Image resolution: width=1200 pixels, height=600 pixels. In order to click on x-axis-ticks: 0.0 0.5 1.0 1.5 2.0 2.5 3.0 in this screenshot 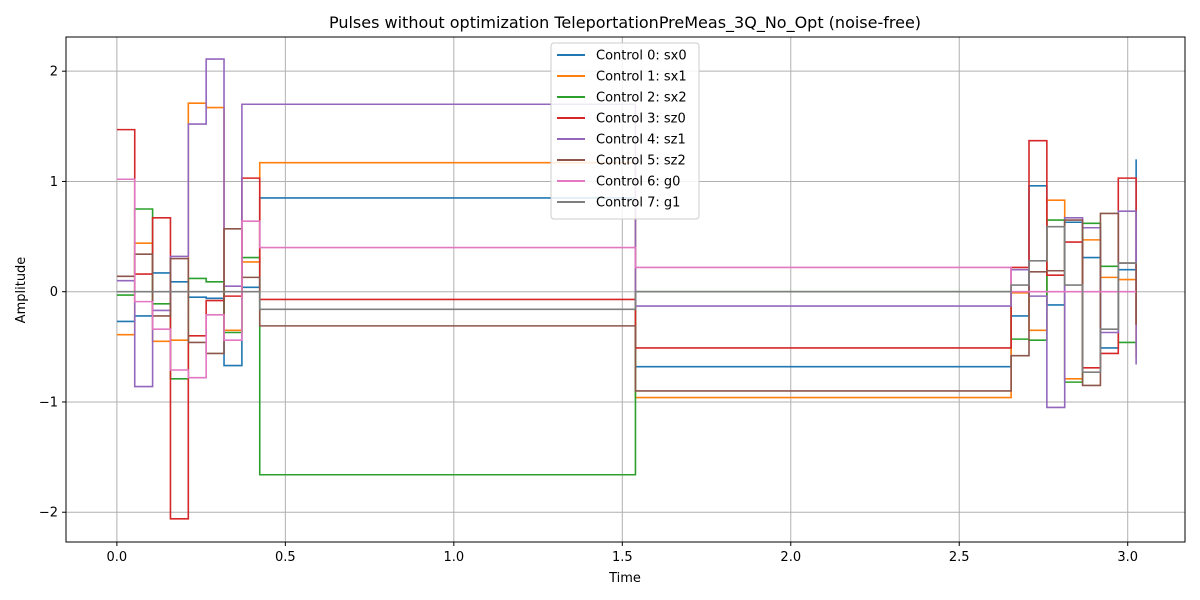, I will do `click(622, 553)`.